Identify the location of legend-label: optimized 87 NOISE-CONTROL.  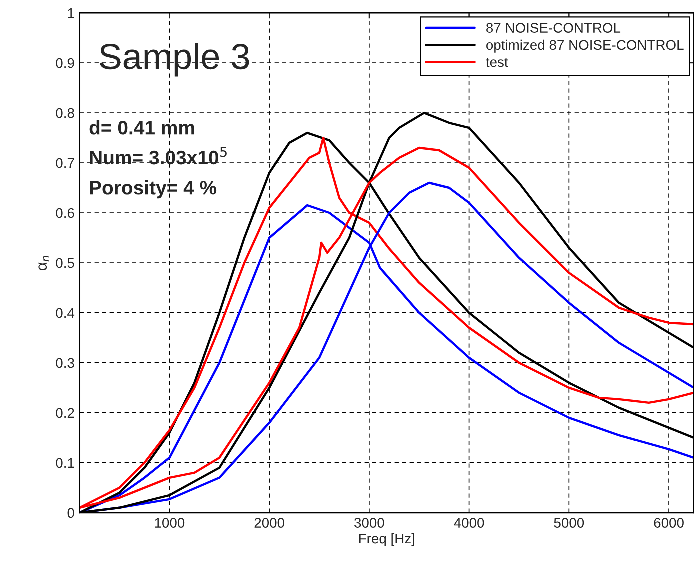
(585, 46).